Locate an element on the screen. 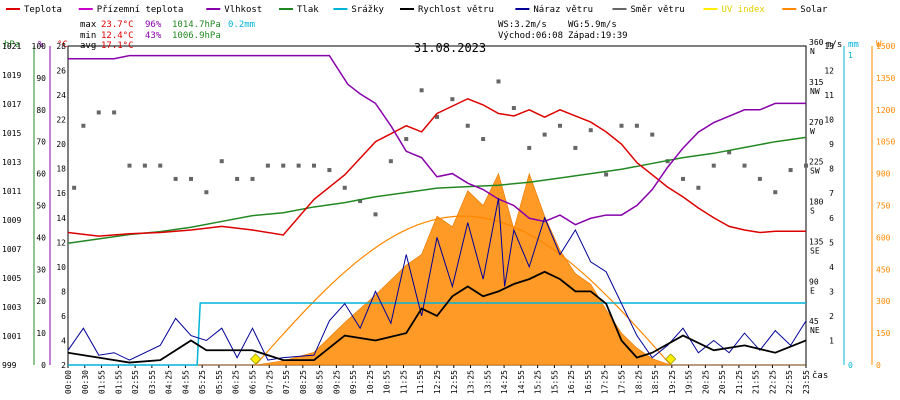 Image resolution: width=900 pixels, height=400 pixels. tick-wind: 4 is located at coordinates (831, 267).